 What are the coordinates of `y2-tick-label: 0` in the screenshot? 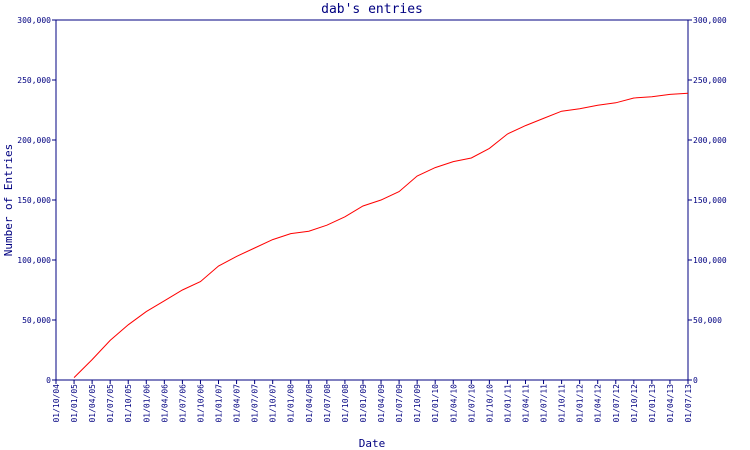 It's located at (695, 380).